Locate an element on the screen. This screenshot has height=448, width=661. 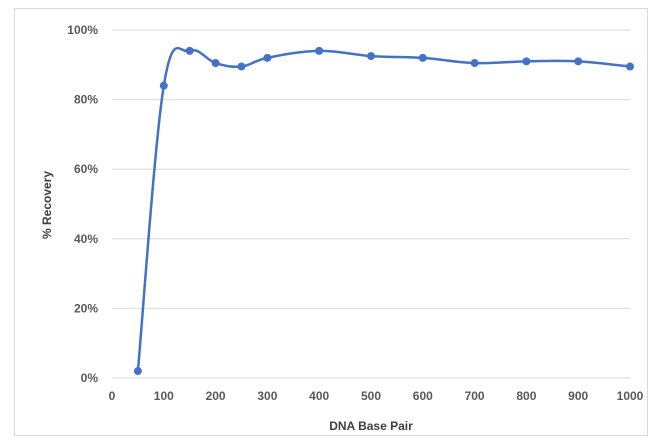
x-tick-label: 0 is located at coordinates (112, 396).